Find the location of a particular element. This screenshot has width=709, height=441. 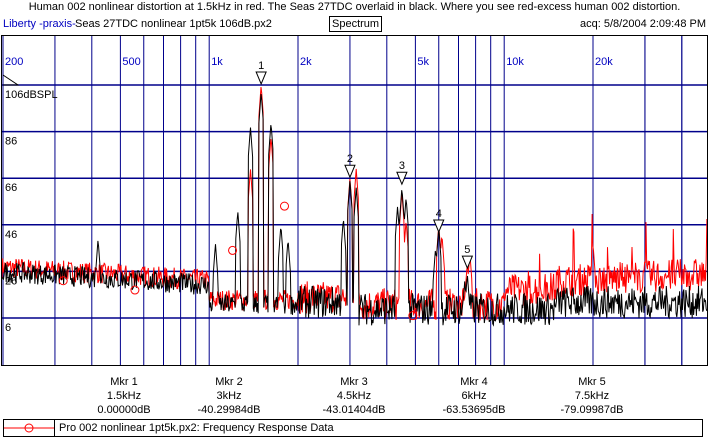

legend-red-circle-symbol is located at coordinates (29, 428).